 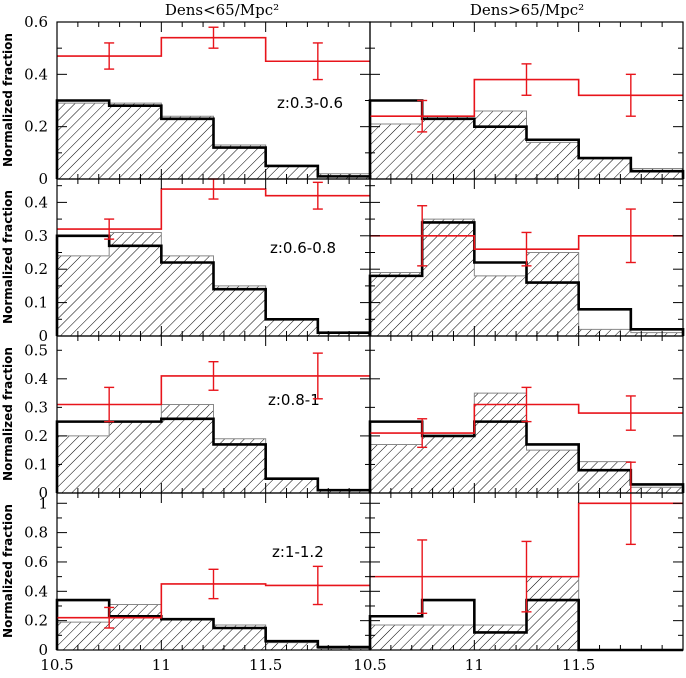 I want to click on y-tick-label-row-2: 0.1, so click(x=36, y=303).